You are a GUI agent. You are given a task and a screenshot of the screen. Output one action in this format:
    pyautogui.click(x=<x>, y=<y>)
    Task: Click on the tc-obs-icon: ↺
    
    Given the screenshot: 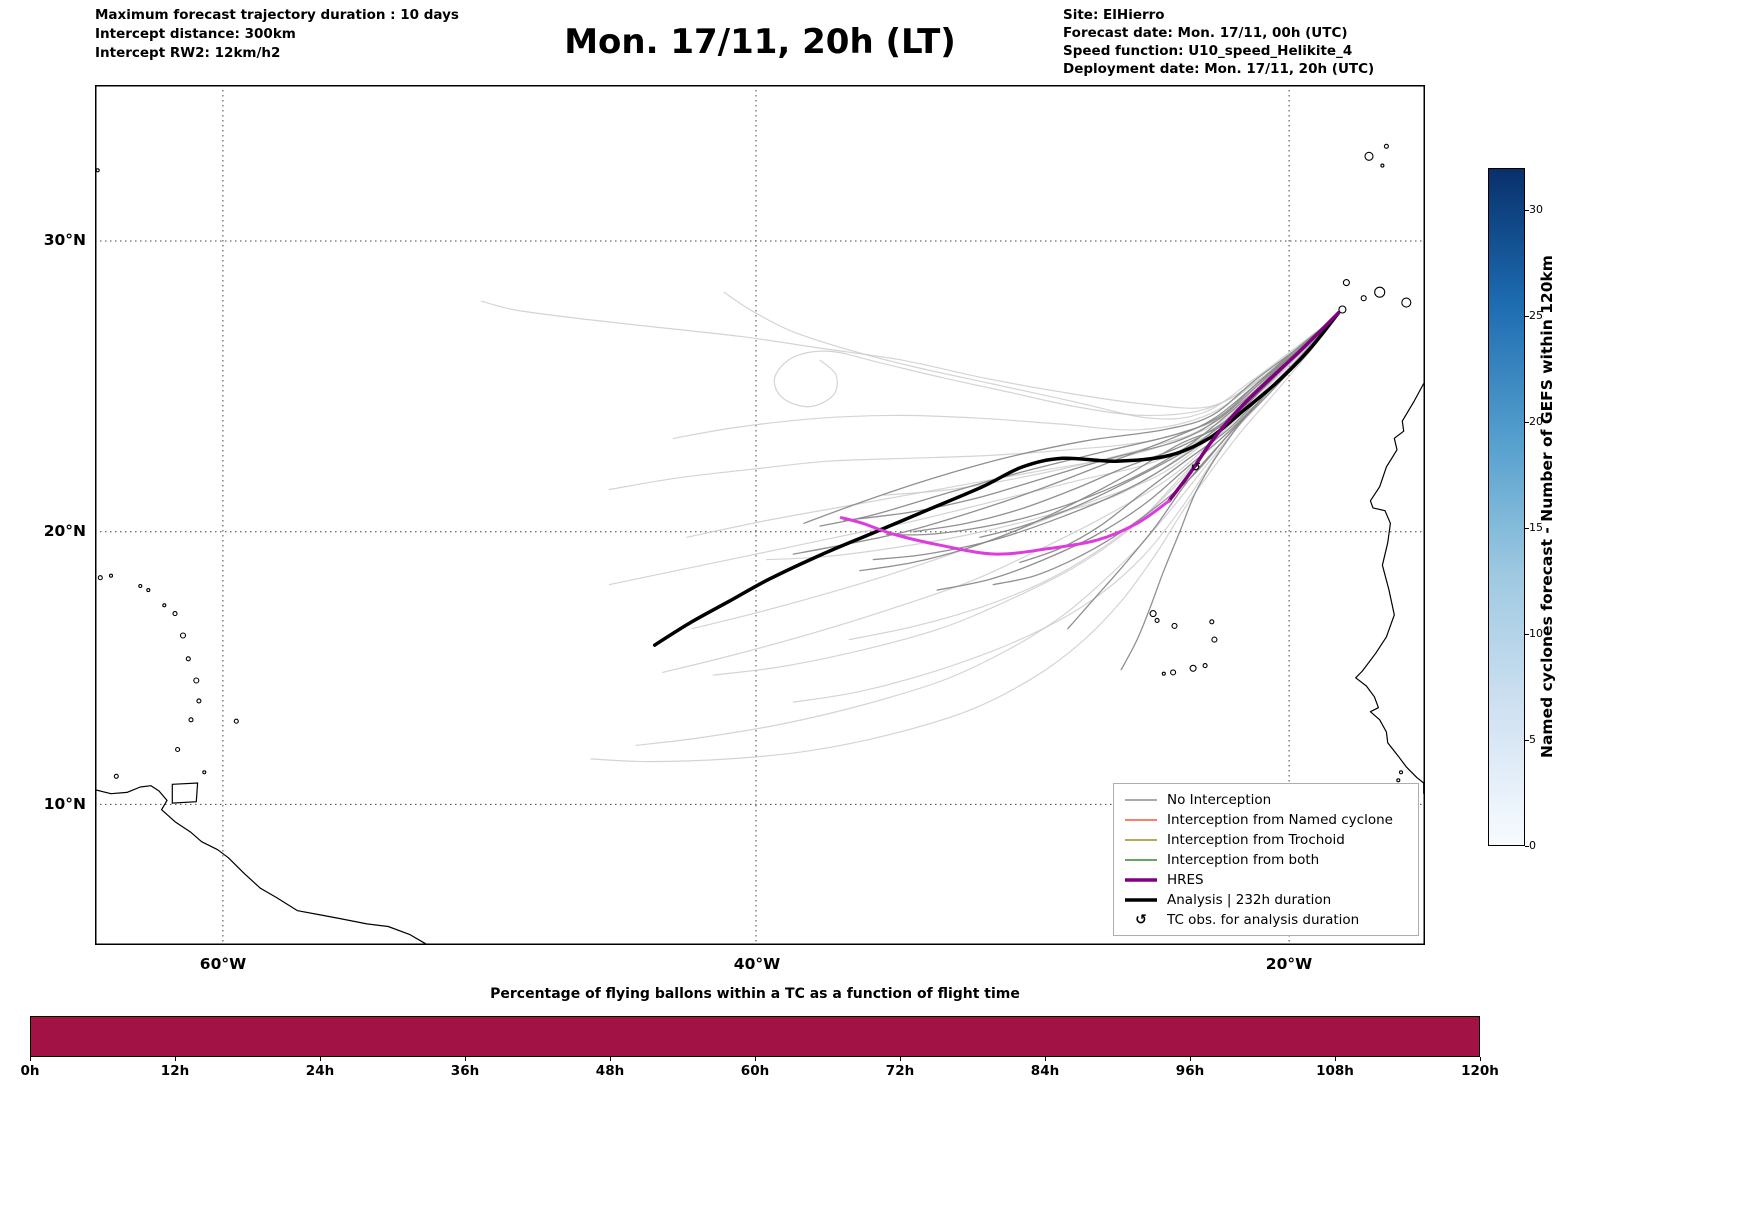 What is the action you would take?
    pyautogui.click(x=1141, y=920)
    